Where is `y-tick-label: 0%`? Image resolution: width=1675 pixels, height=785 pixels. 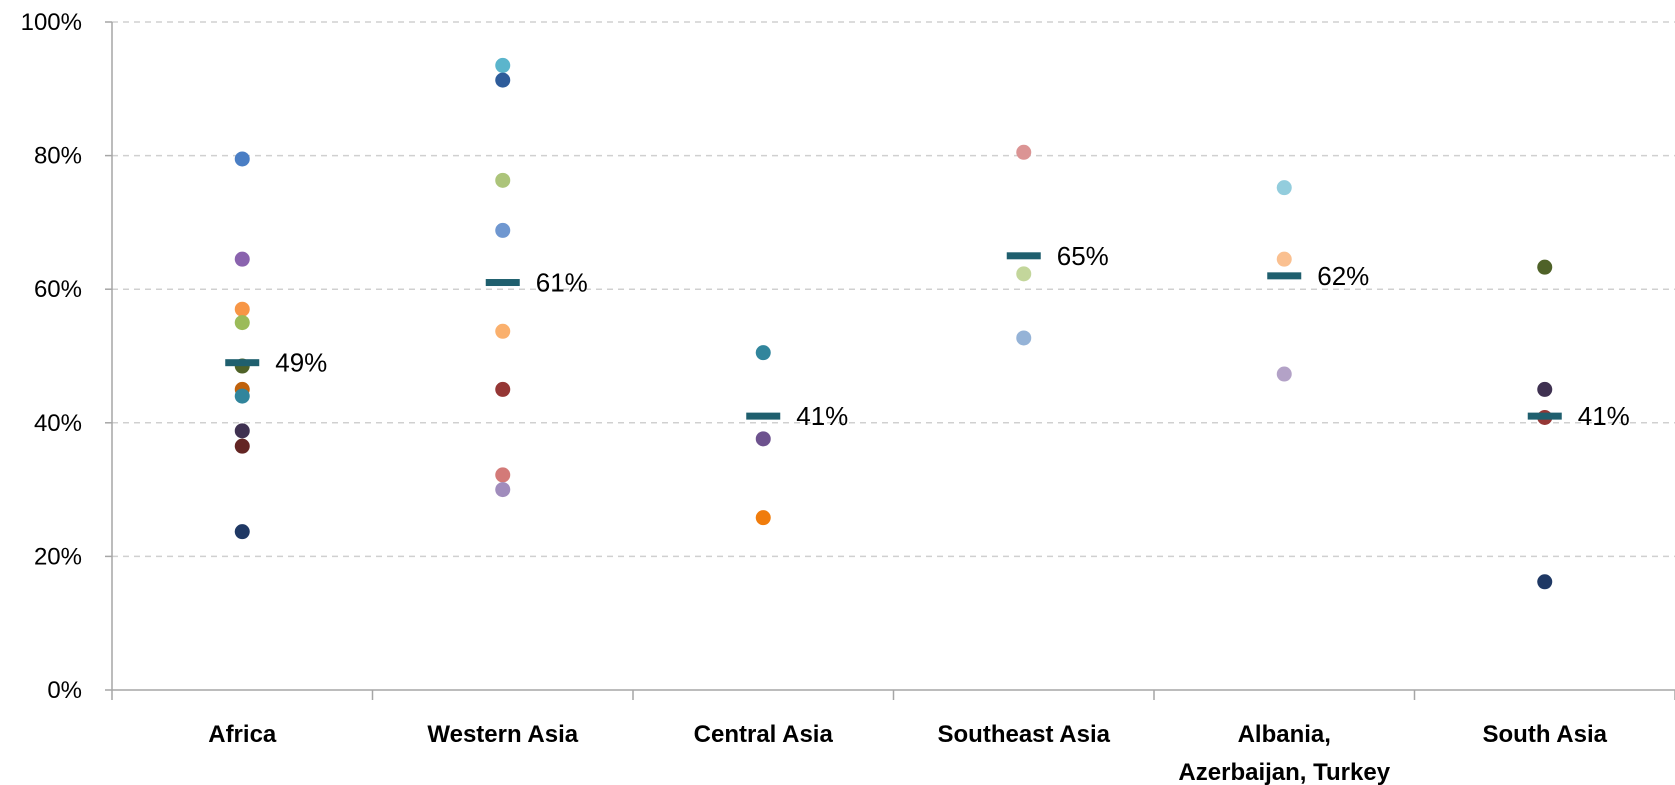
y-tick-label: 0% is located at coordinates (64, 690).